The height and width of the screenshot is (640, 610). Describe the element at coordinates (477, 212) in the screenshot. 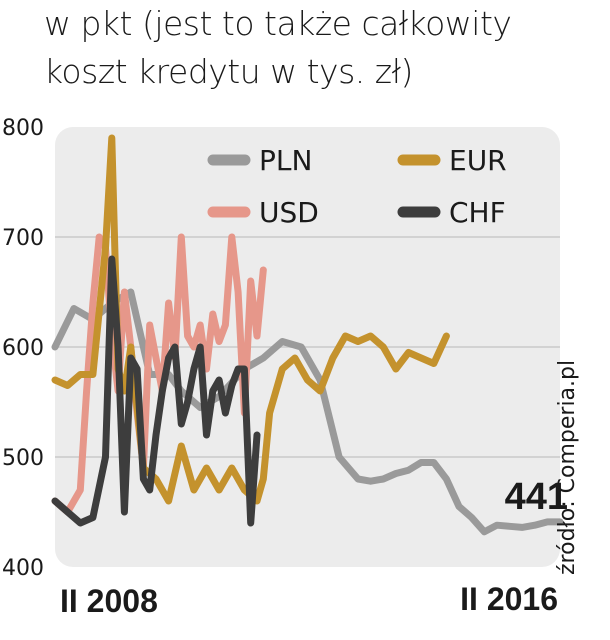

I see `legend-label-chf: CHF` at that location.